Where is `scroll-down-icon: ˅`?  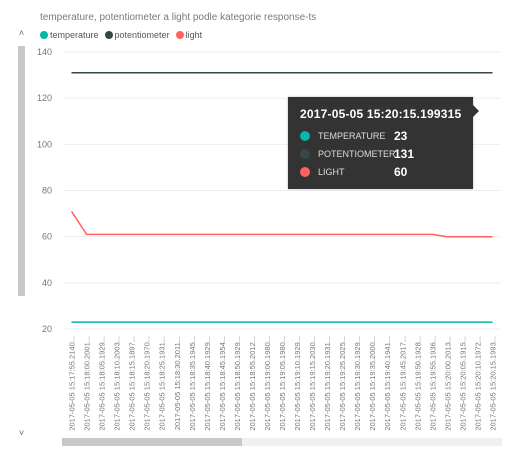
scroll-down-icon: ˅ is located at coordinates (21, 433).